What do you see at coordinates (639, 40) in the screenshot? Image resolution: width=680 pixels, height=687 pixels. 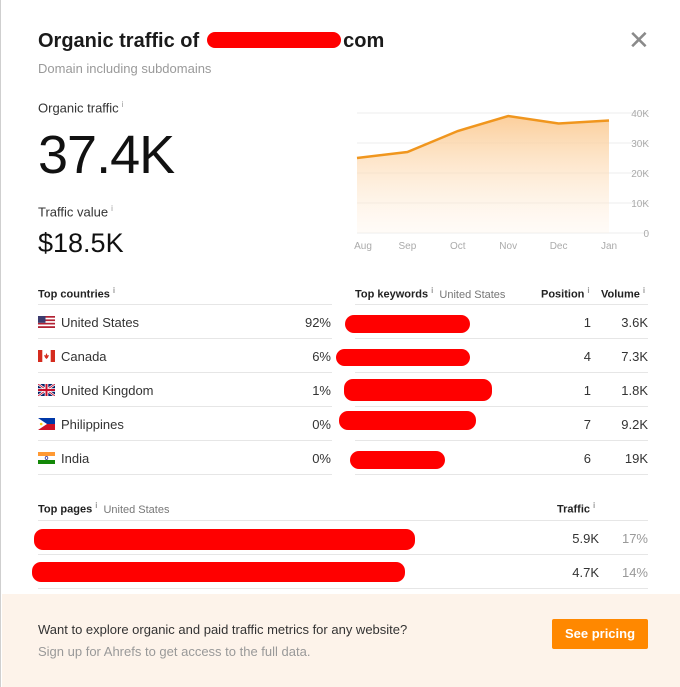 I see `close-icon: ✕` at bounding box center [639, 40].